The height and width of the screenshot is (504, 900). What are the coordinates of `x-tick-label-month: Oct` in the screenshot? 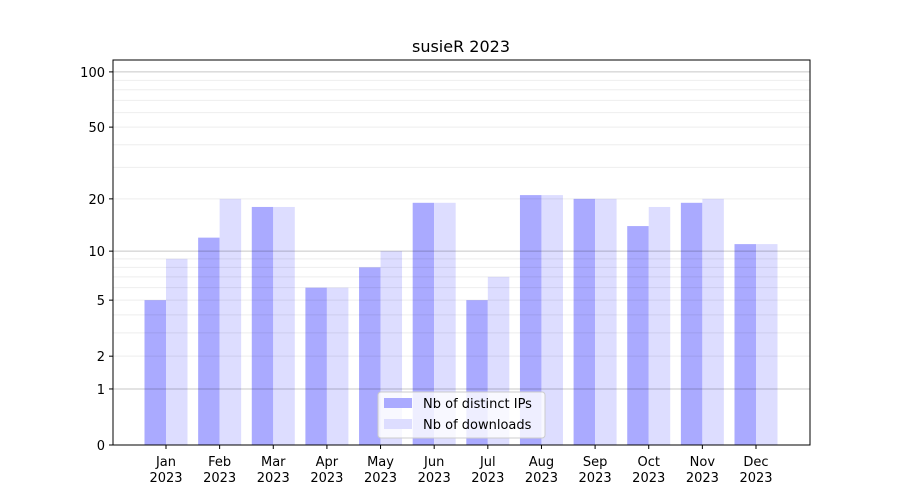 It's located at (648, 462).